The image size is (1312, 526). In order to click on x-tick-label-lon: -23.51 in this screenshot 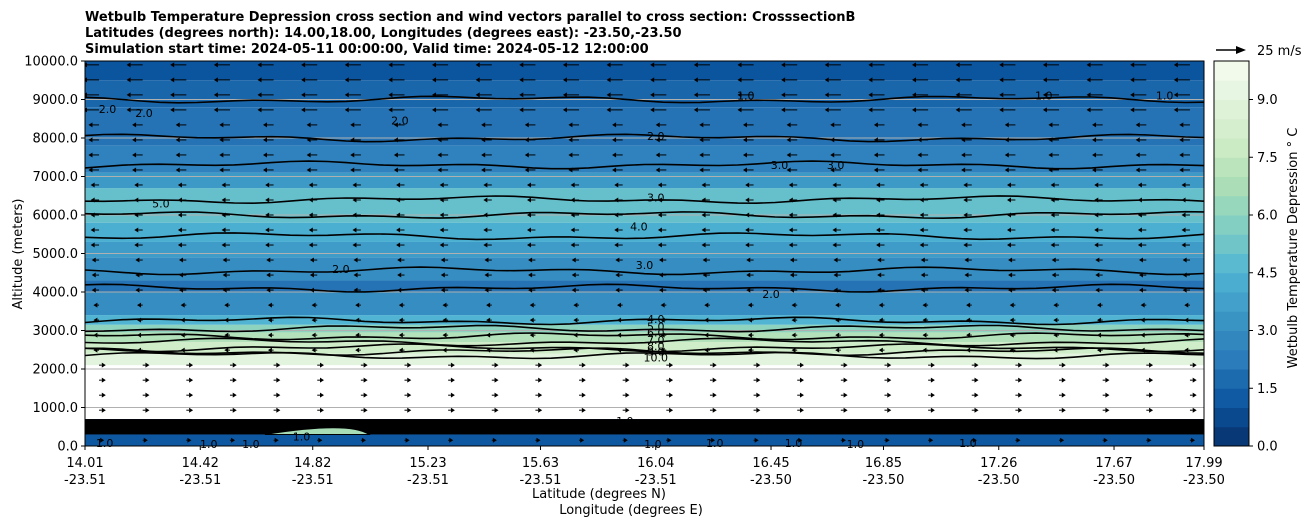, I will do `click(85, 480)`.